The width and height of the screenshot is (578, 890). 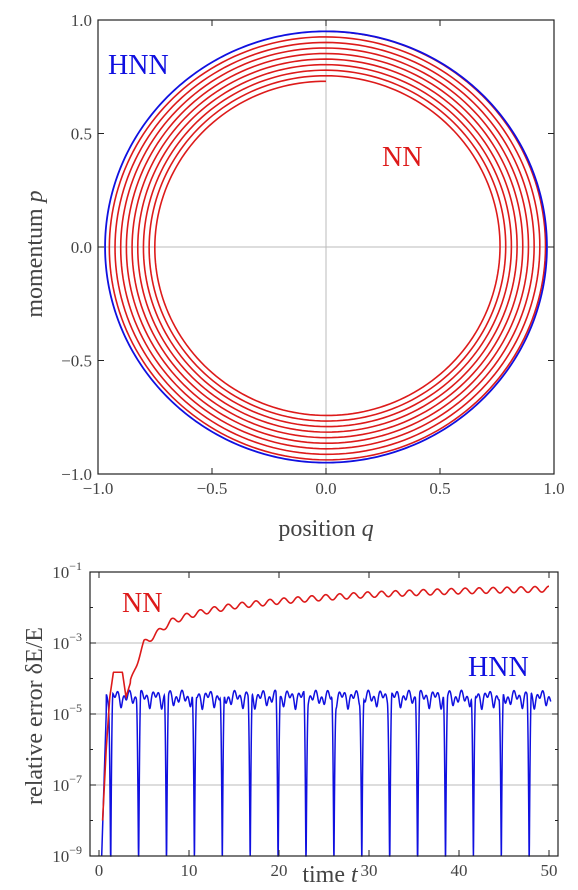 What do you see at coordinates (553, 488) in the screenshot?
I see `x-tick-label: 1.0` at bounding box center [553, 488].